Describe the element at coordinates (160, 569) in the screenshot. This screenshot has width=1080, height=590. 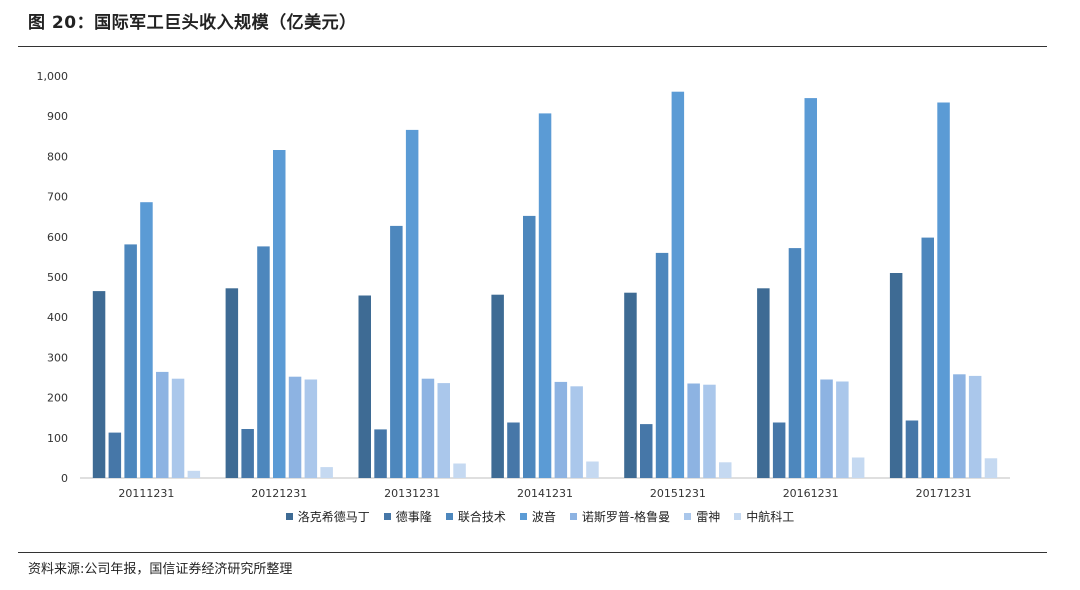
I see `source-note: 资料来源:公司年报，国信证券经济研究所整理` at that location.